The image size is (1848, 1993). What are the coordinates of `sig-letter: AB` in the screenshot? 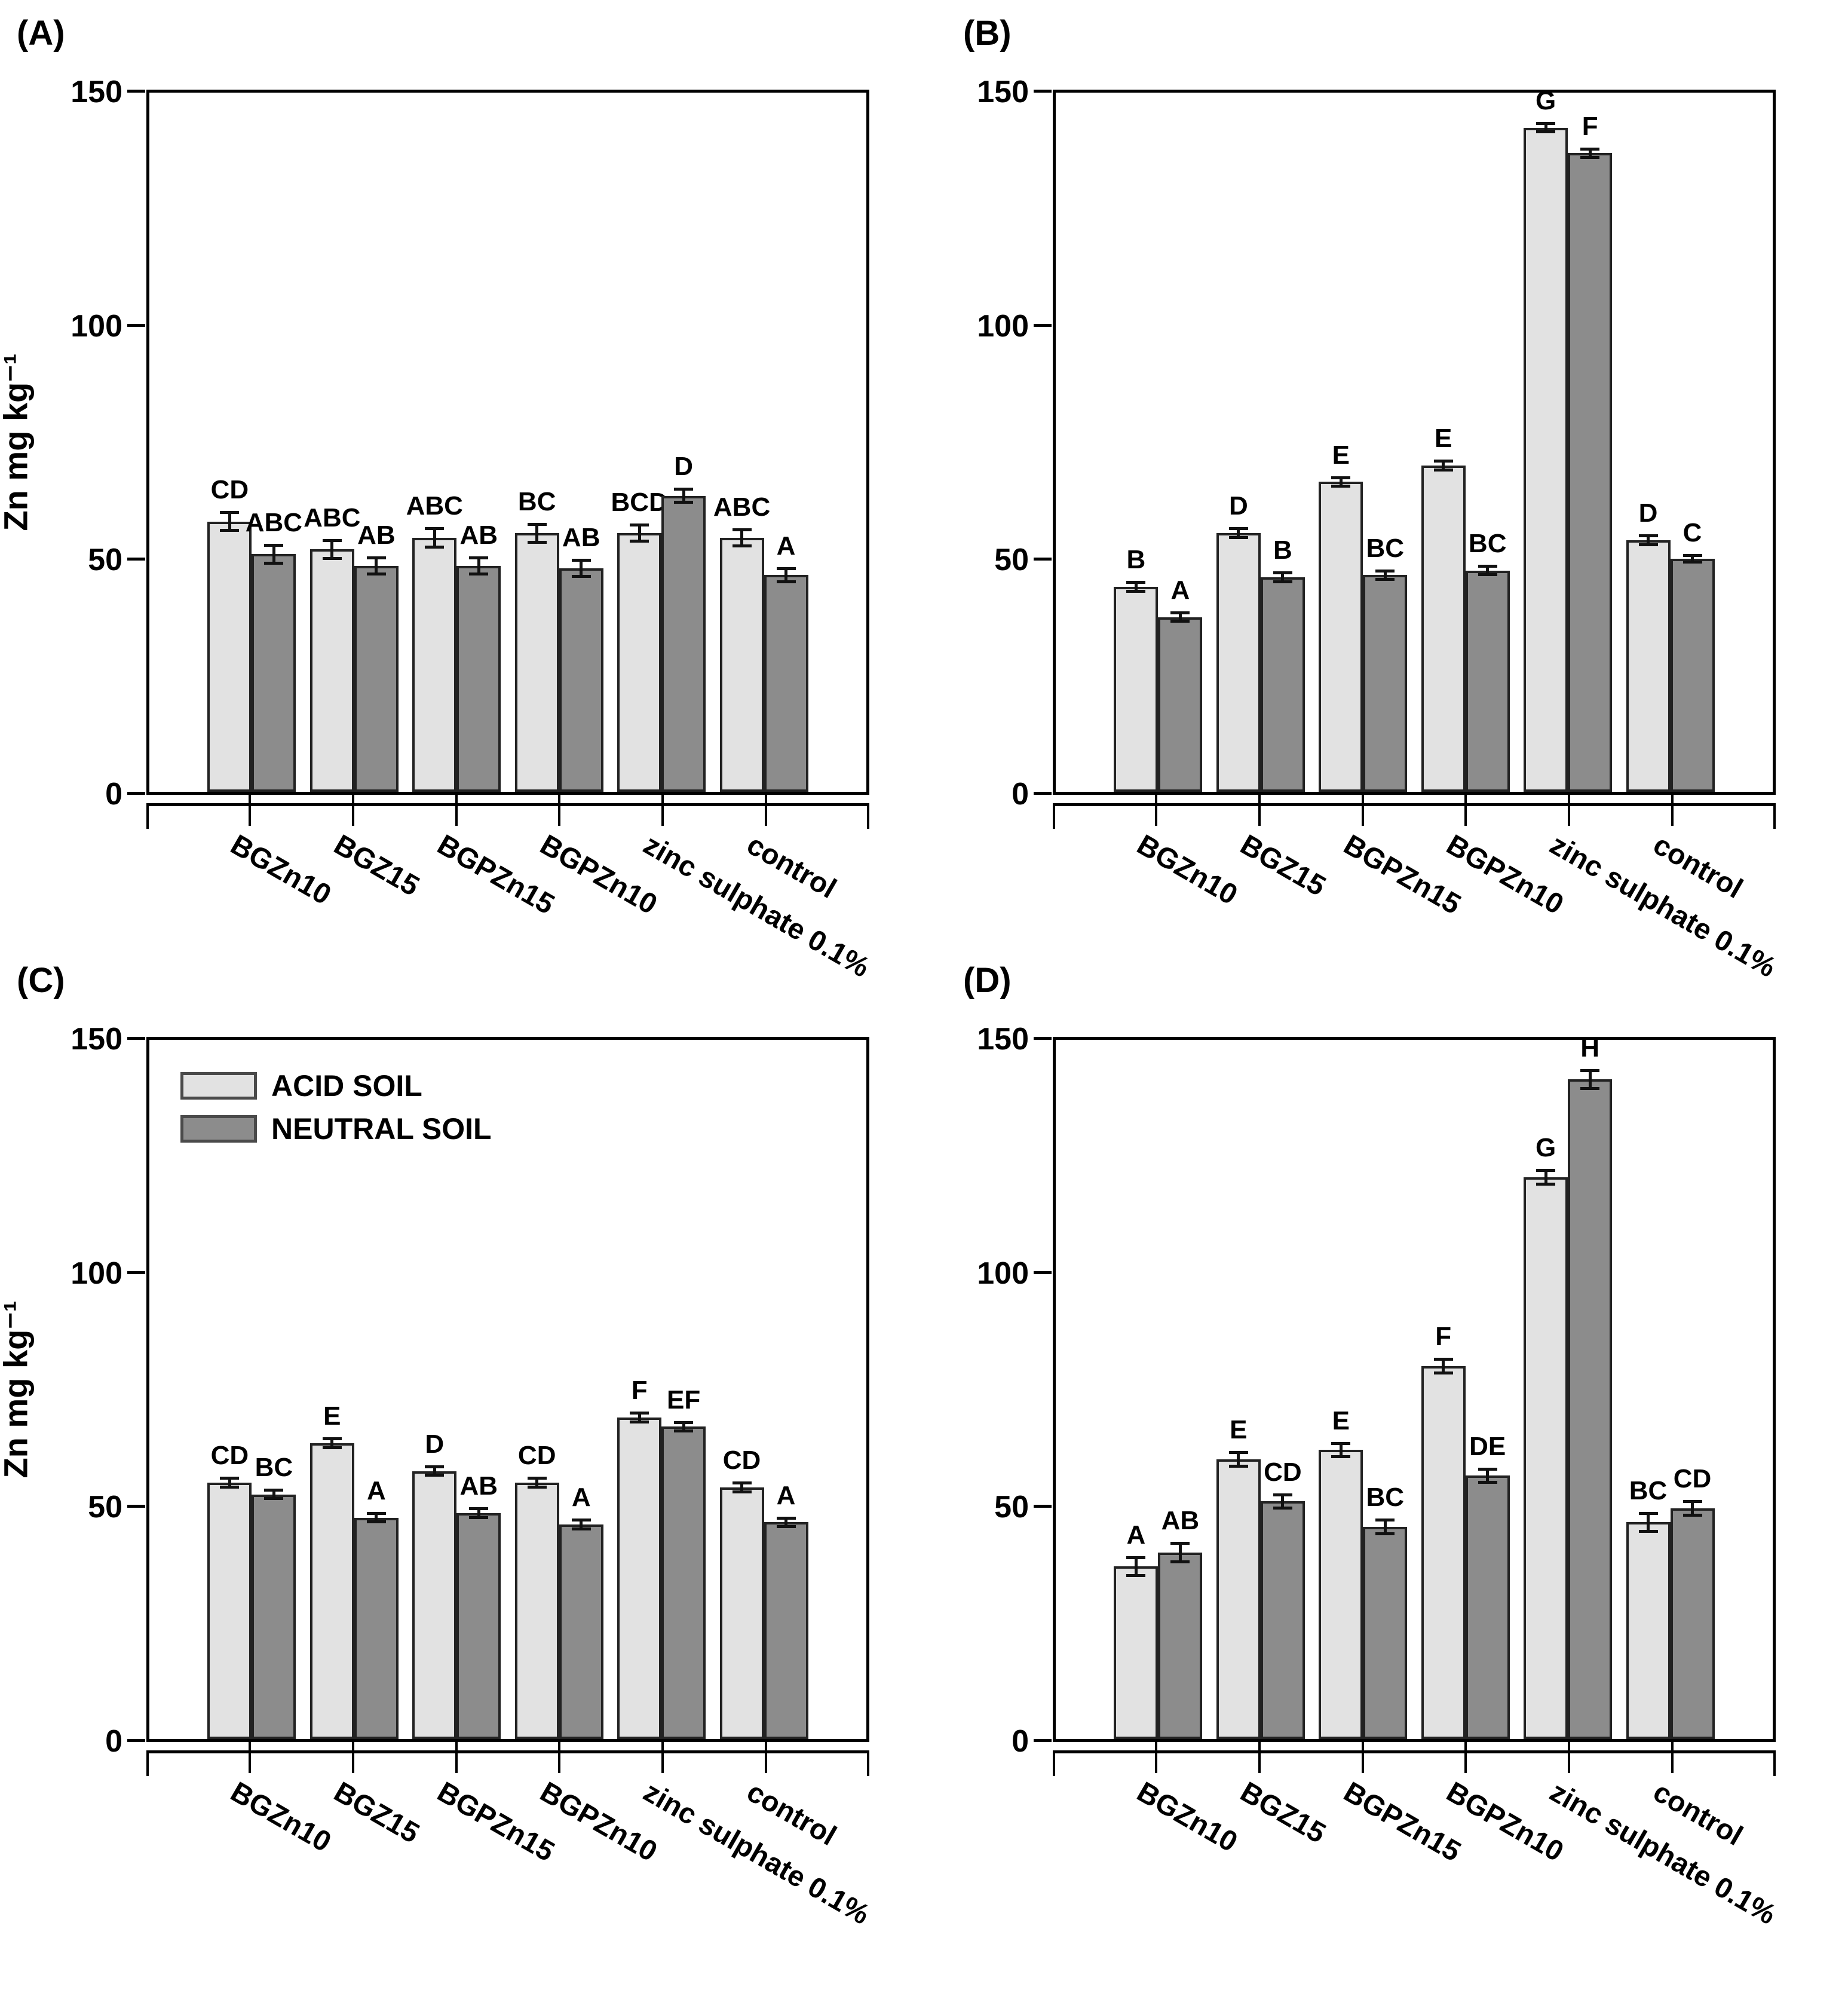 It's located at (478, 535).